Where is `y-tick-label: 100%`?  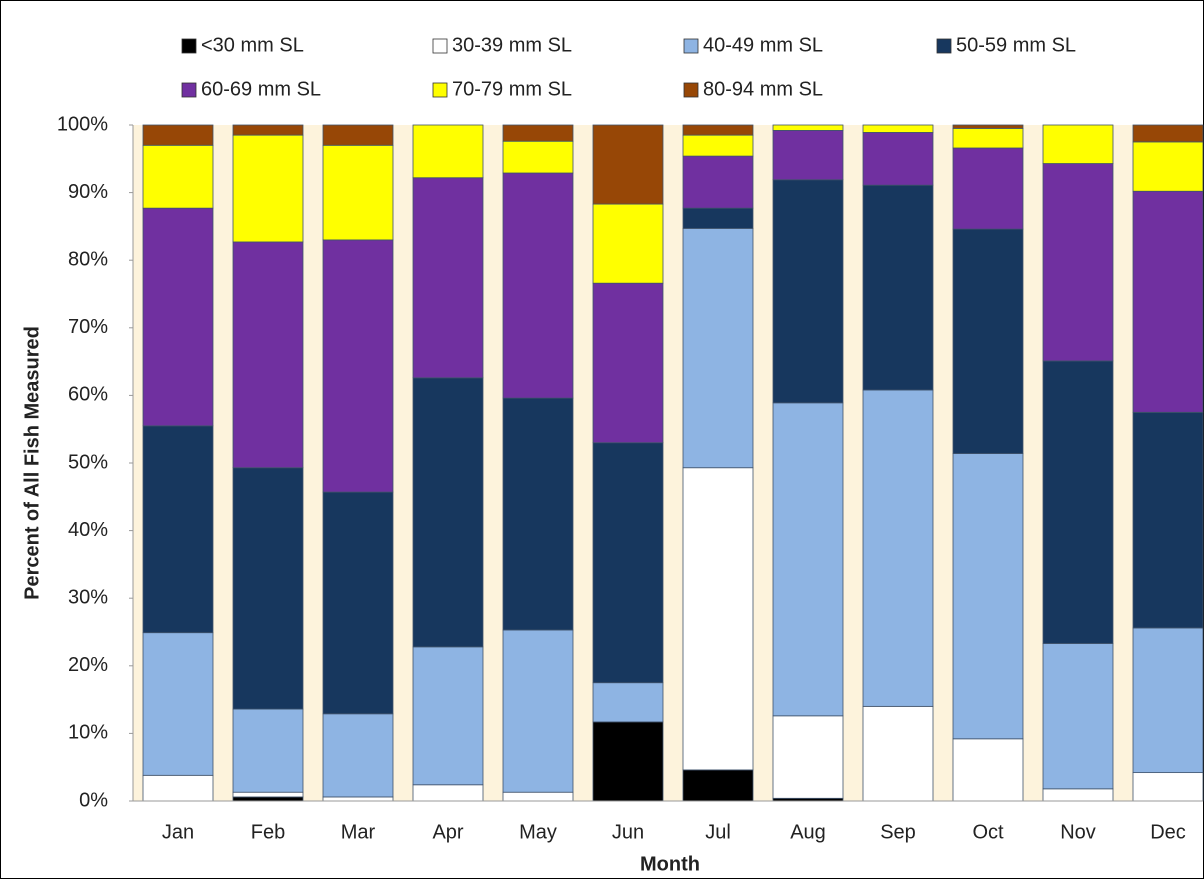 y-tick-label: 100% is located at coordinates (82, 124).